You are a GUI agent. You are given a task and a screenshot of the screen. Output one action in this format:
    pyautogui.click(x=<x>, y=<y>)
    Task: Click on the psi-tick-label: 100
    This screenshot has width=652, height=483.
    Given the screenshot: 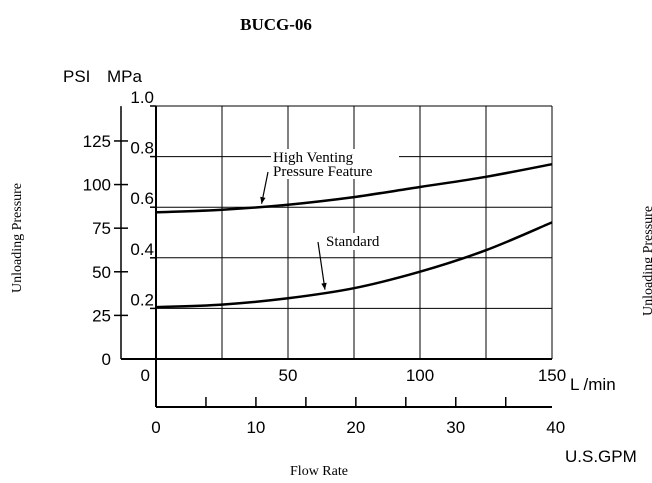 What is the action you would take?
    pyautogui.click(x=97, y=185)
    